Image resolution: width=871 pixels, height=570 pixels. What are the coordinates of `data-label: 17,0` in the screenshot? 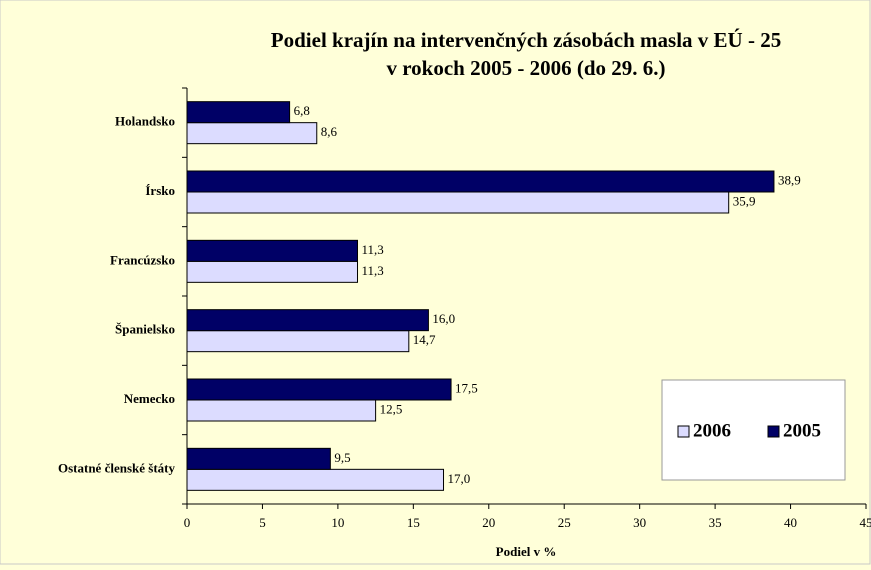 It's located at (459, 478).